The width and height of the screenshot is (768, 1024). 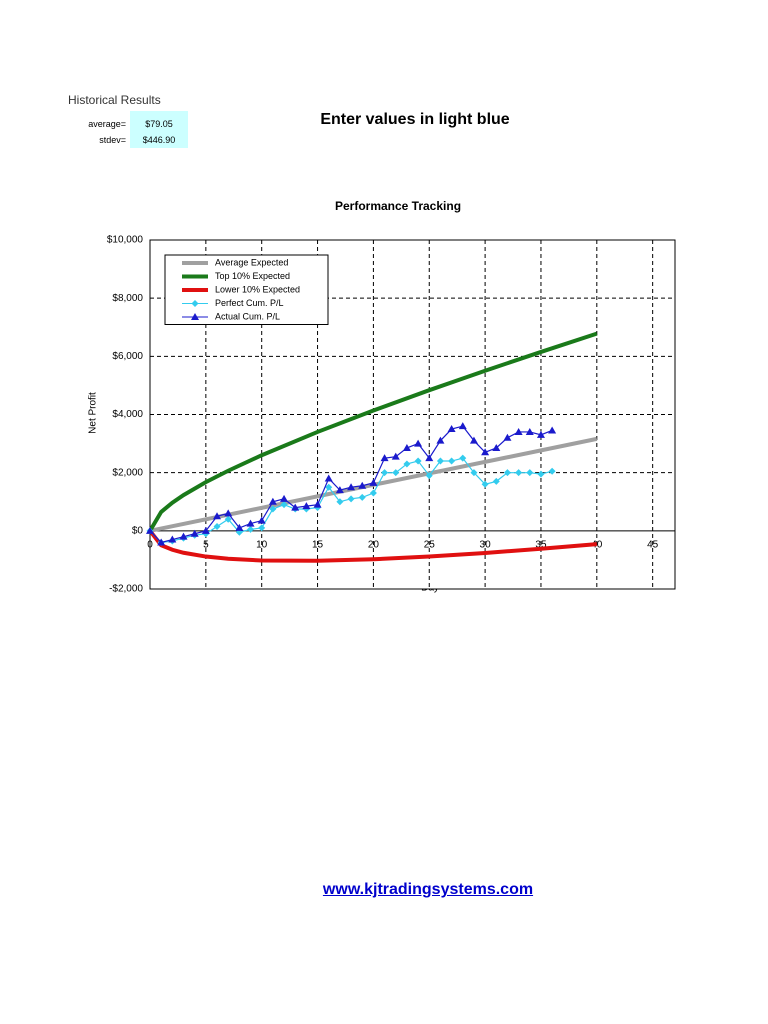 I want to click on x-tick-label: 45, so click(x=653, y=544).